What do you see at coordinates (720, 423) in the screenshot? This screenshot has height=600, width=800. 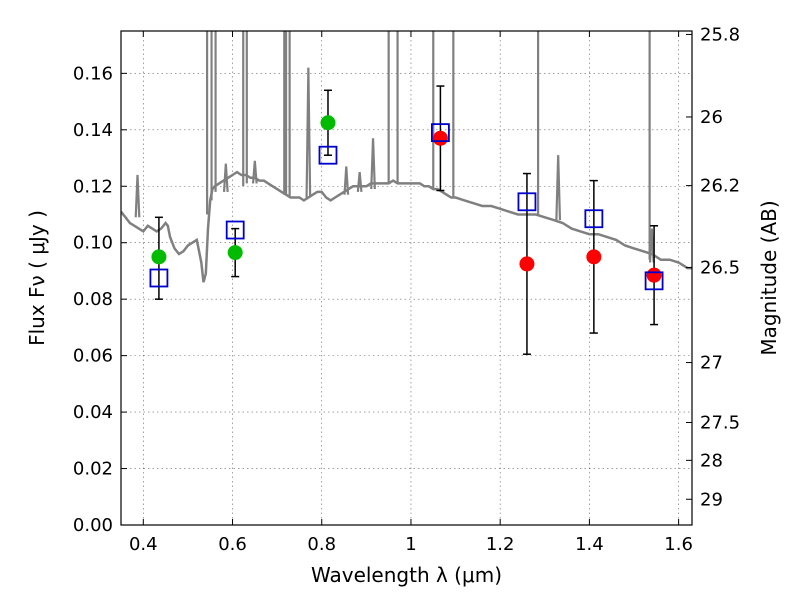 I see `right-tick-label: 27.5` at bounding box center [720, 423].